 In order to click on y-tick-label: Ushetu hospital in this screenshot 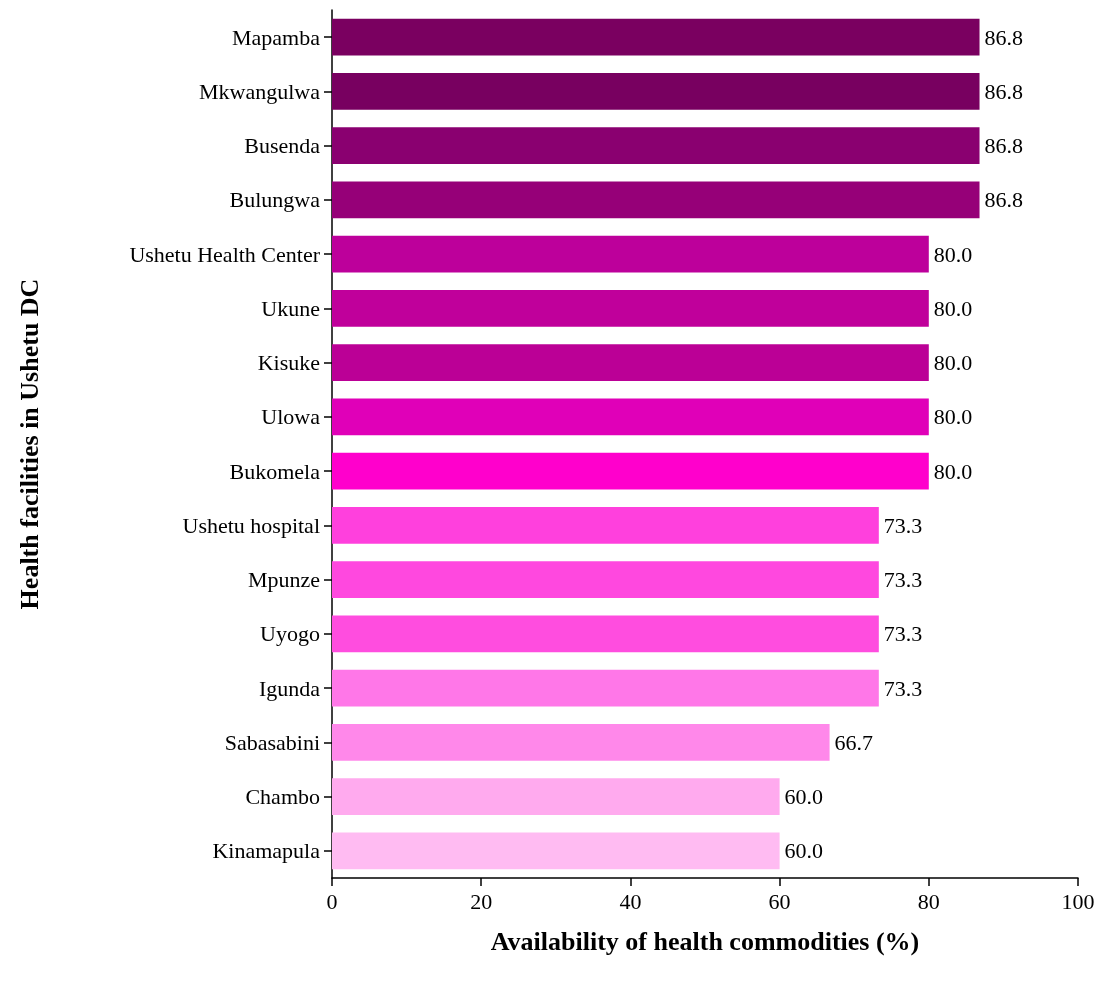, I will do `click(251, 525)`.